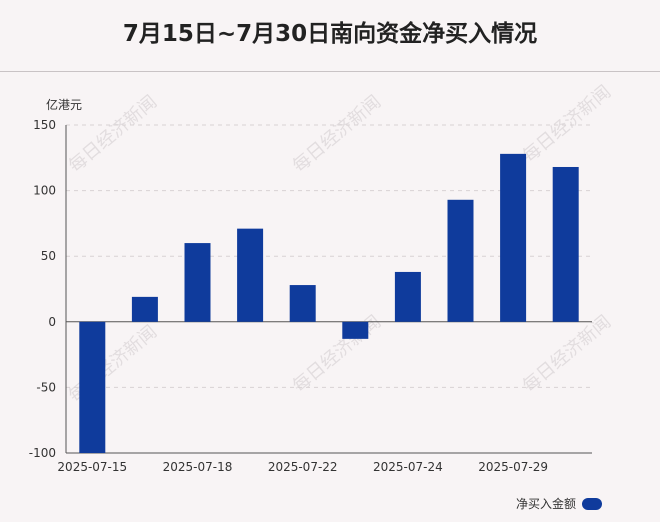  What do you see at coordinates (44, 191) in the screenshot?
I see `y-tick-label: 100` at bounding box center [44, 191].